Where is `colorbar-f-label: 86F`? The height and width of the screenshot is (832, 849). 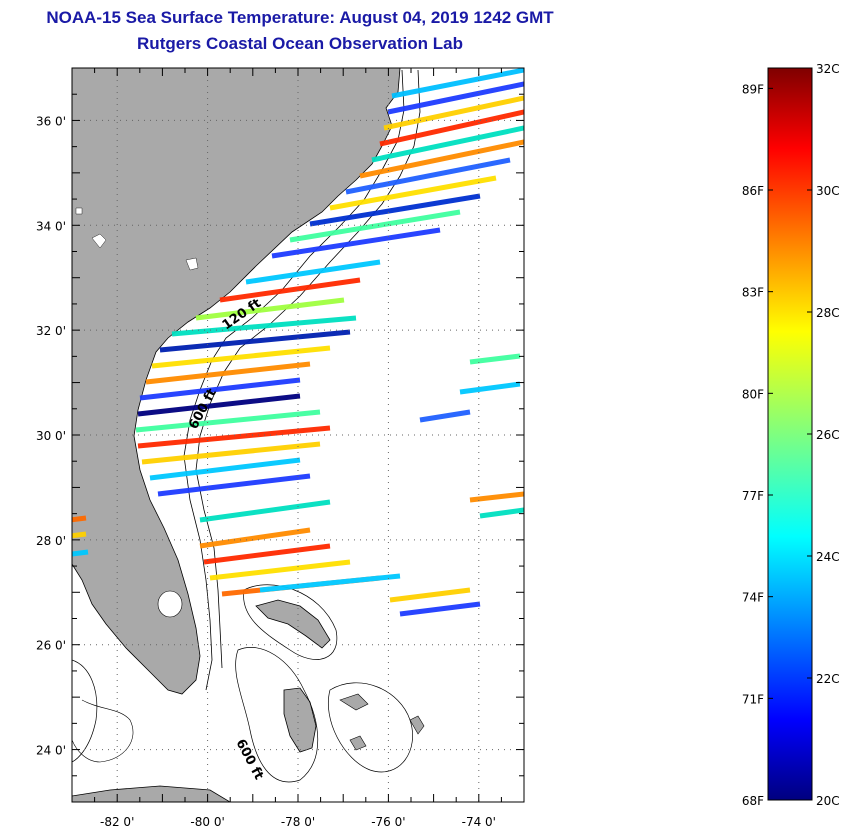 colorbar-f-label: 86F is located at coordinates (753, 191).